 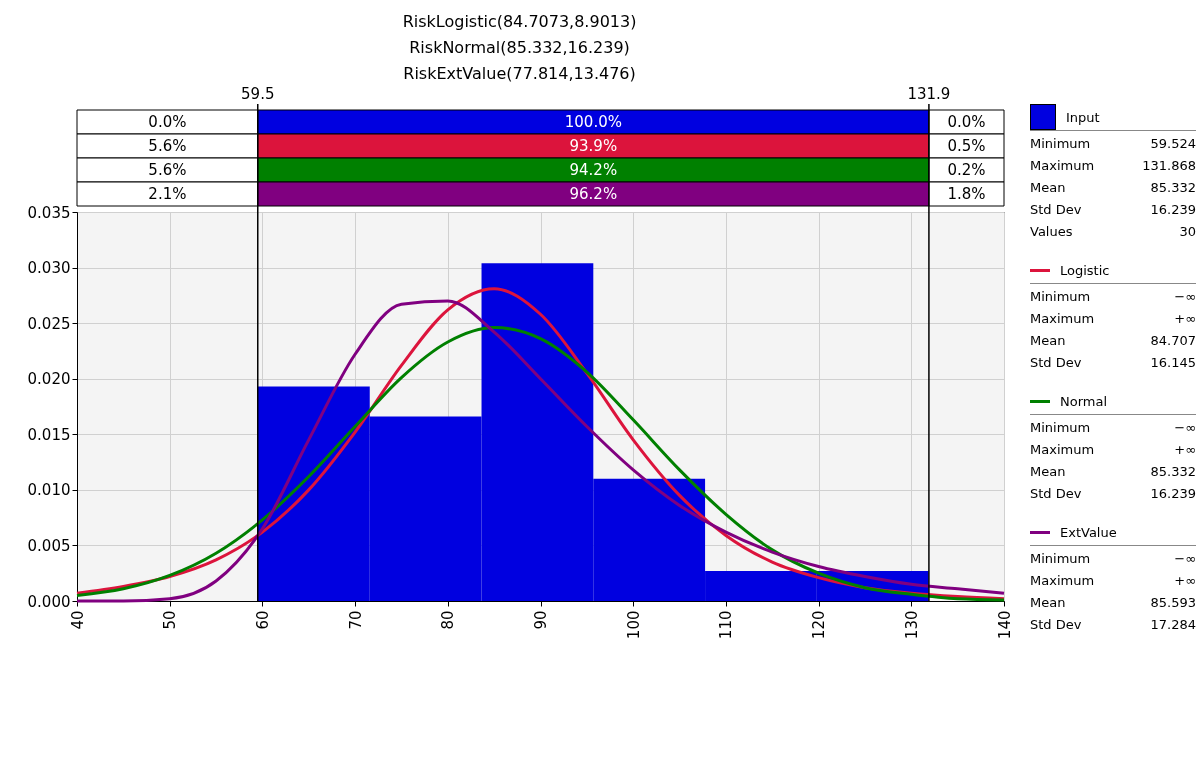 I want to click on x-tick-label: 120, so click(x=819, y=625).